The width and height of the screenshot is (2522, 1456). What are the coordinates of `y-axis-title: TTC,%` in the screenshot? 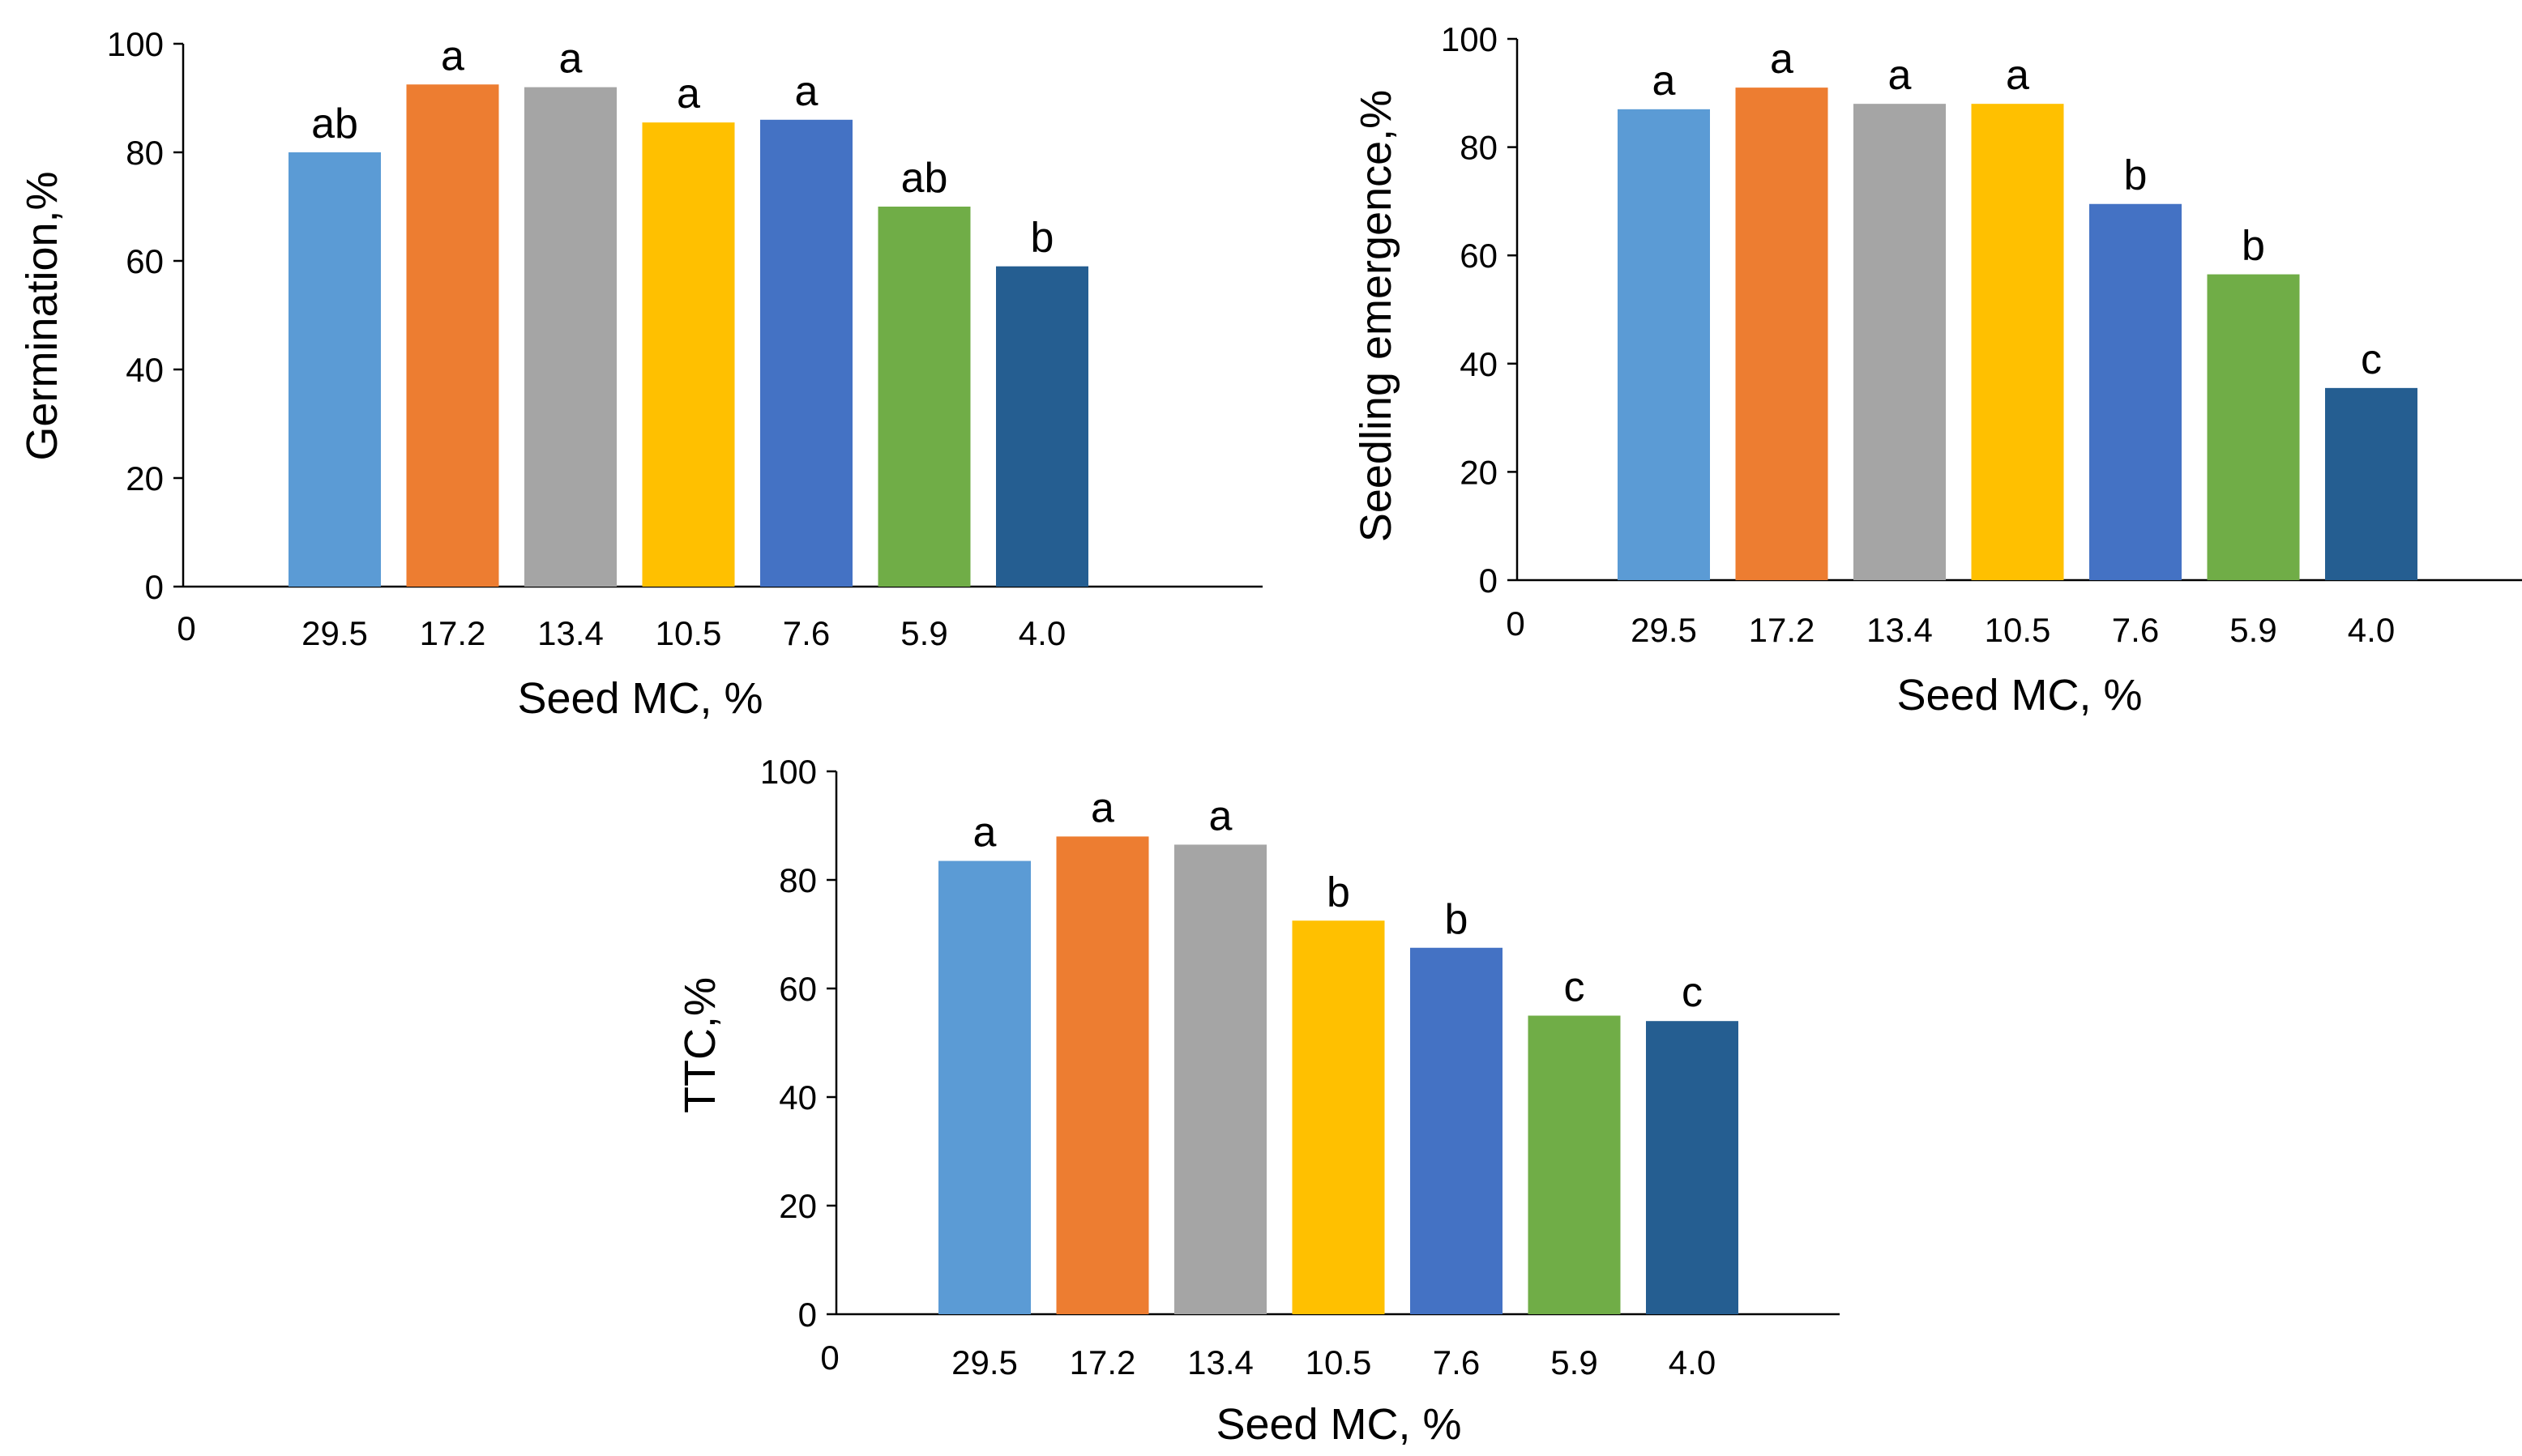 It's located at (700, 1045).